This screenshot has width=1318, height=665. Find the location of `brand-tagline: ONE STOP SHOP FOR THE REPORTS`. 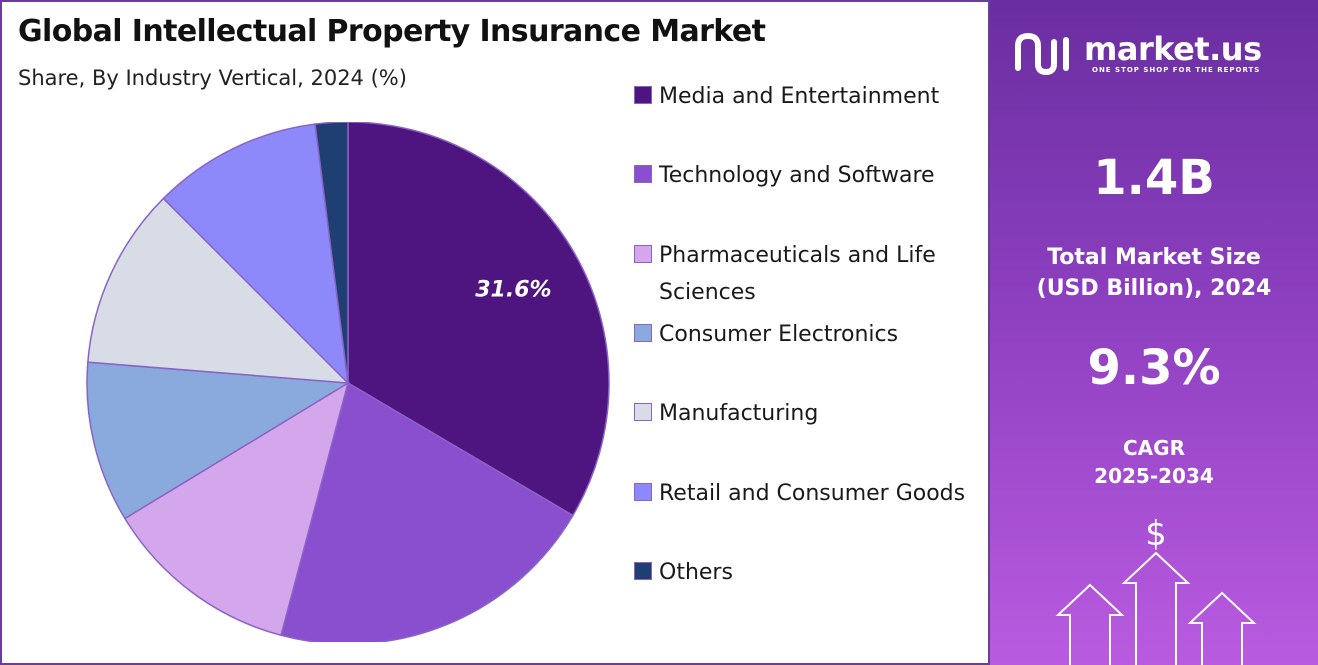

brand-tagline: ONE STOP SHOP FOR THE REPORTS is located at coordinates (1176, 70).